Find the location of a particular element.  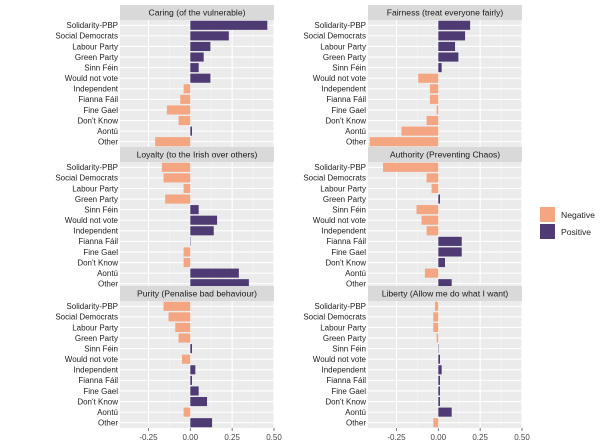

facet-title: Liberty (Allow me do what I want) is located at coordinates (445, 294).